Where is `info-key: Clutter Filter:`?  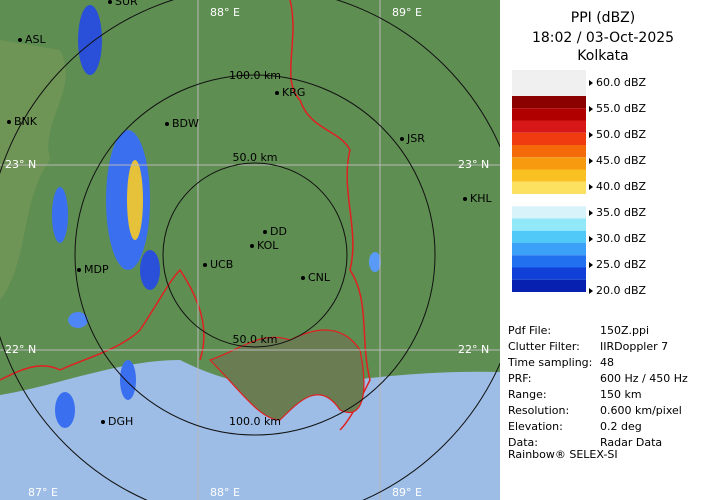
info-key: Clutter Filter: is located at coordinates (544, 346).